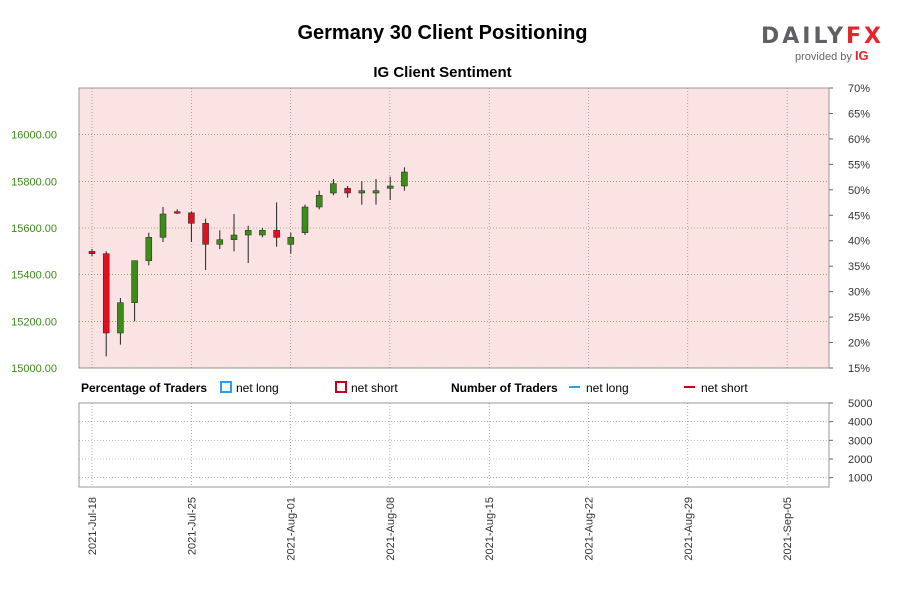  Describe the element at coordinates (859, 114) in the screenshot. I see `pct-tick-label: 65%` at that location.